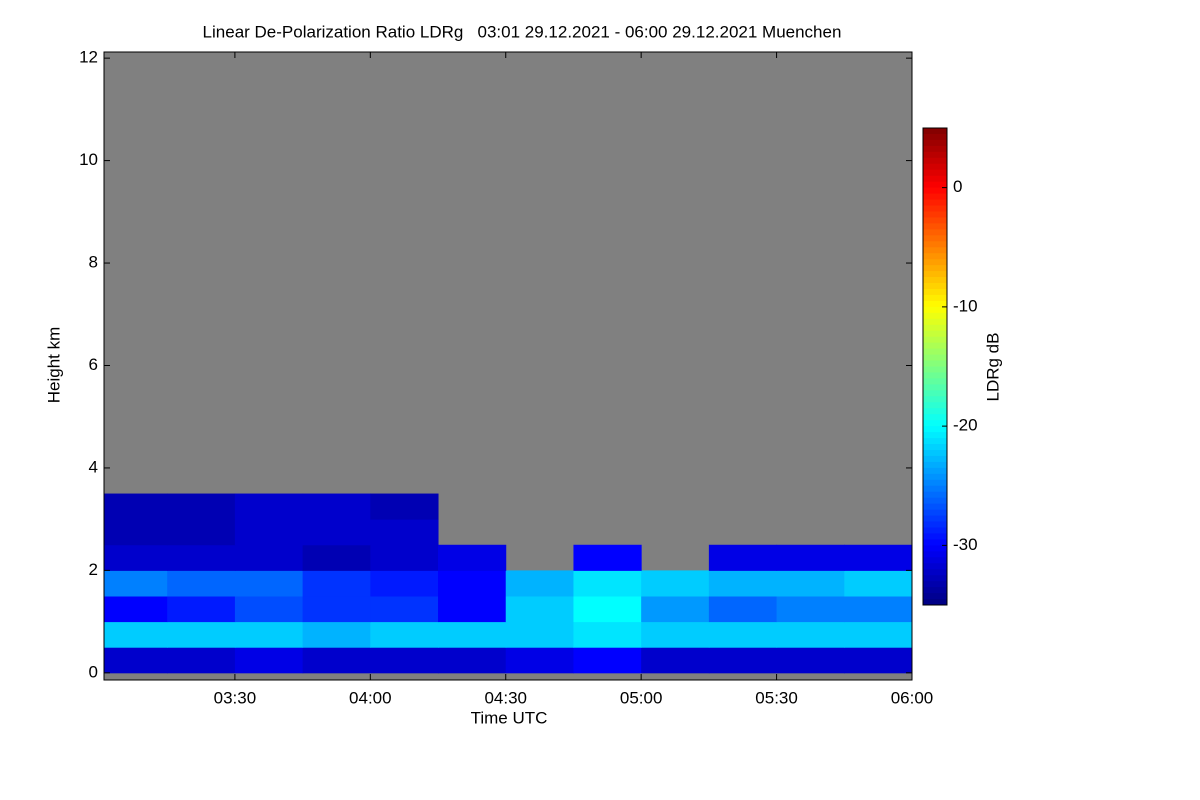 This screenshot has height=800, width=1200. What do you see at coordinates (992, 367) in the screenshot?
I see `colorbar-label: LDRg dB` at bounding box center [992, 367].